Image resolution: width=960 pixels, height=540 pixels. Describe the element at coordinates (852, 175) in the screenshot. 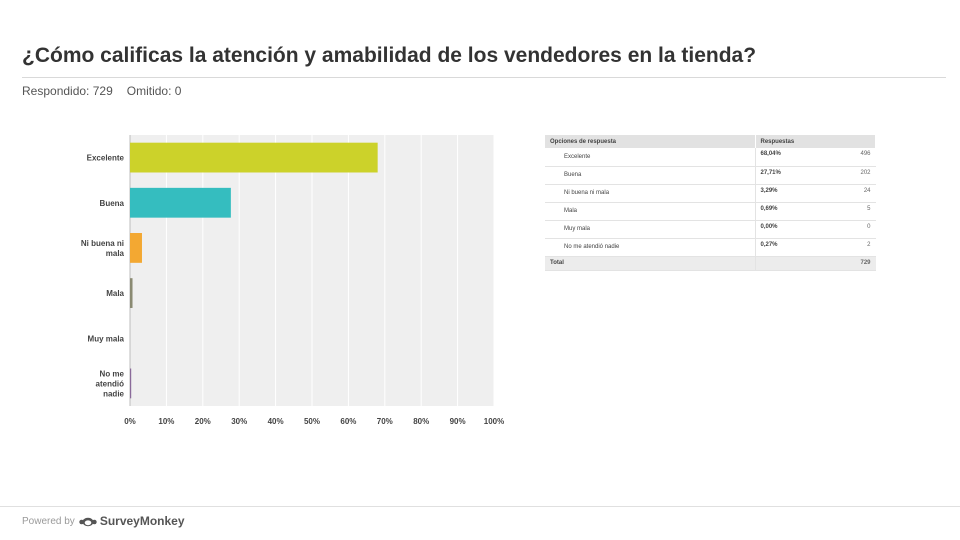

I see `row-count: 202` at that location.